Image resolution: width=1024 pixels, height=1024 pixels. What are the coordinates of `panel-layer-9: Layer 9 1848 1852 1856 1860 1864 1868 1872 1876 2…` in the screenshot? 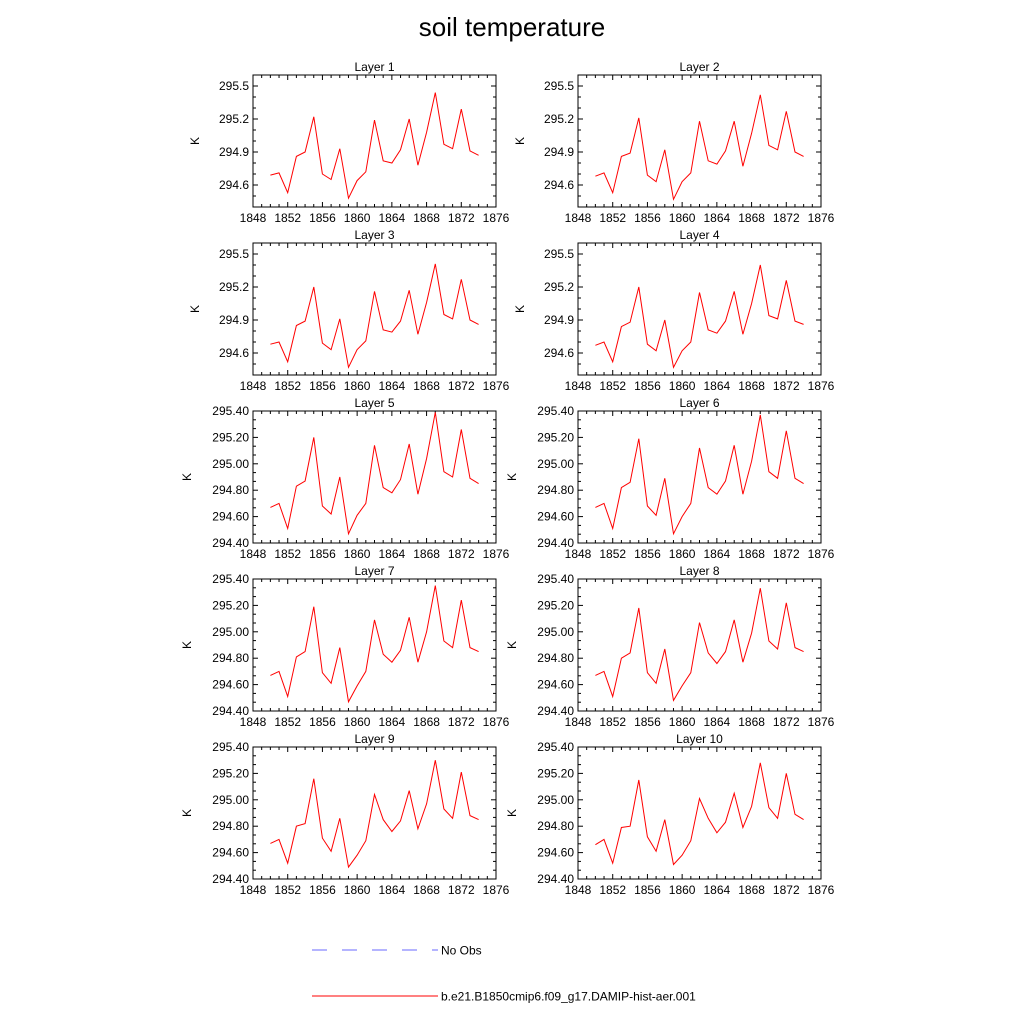 It's located at (345, 814).